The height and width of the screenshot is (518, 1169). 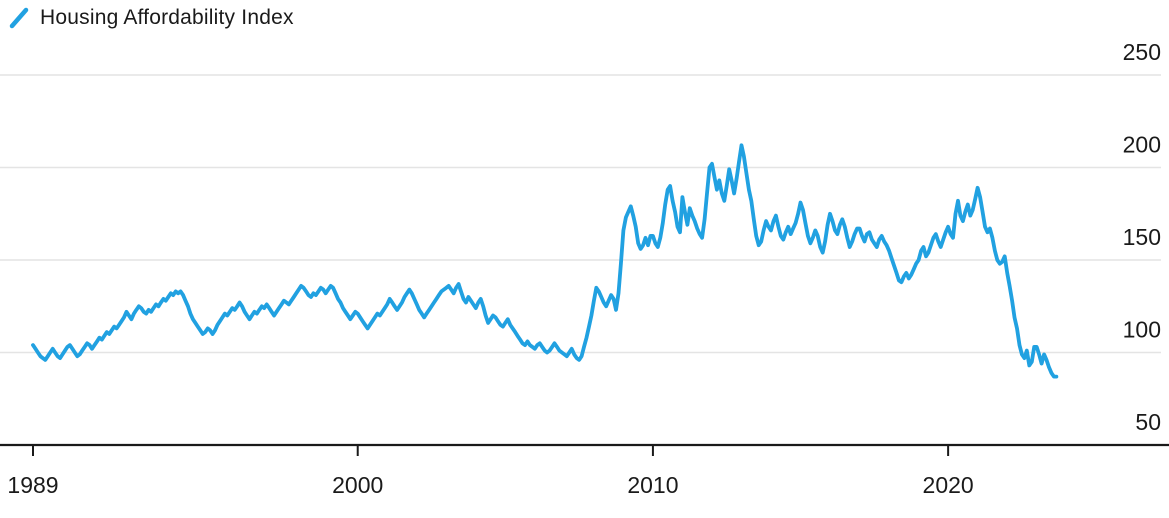 I want to click on legend: Housing Affordability Index, so click(x=151, y=18).